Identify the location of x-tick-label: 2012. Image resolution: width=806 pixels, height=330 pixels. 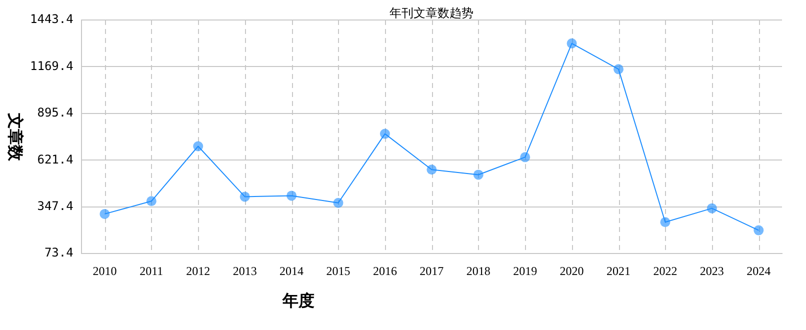
(198, 271).